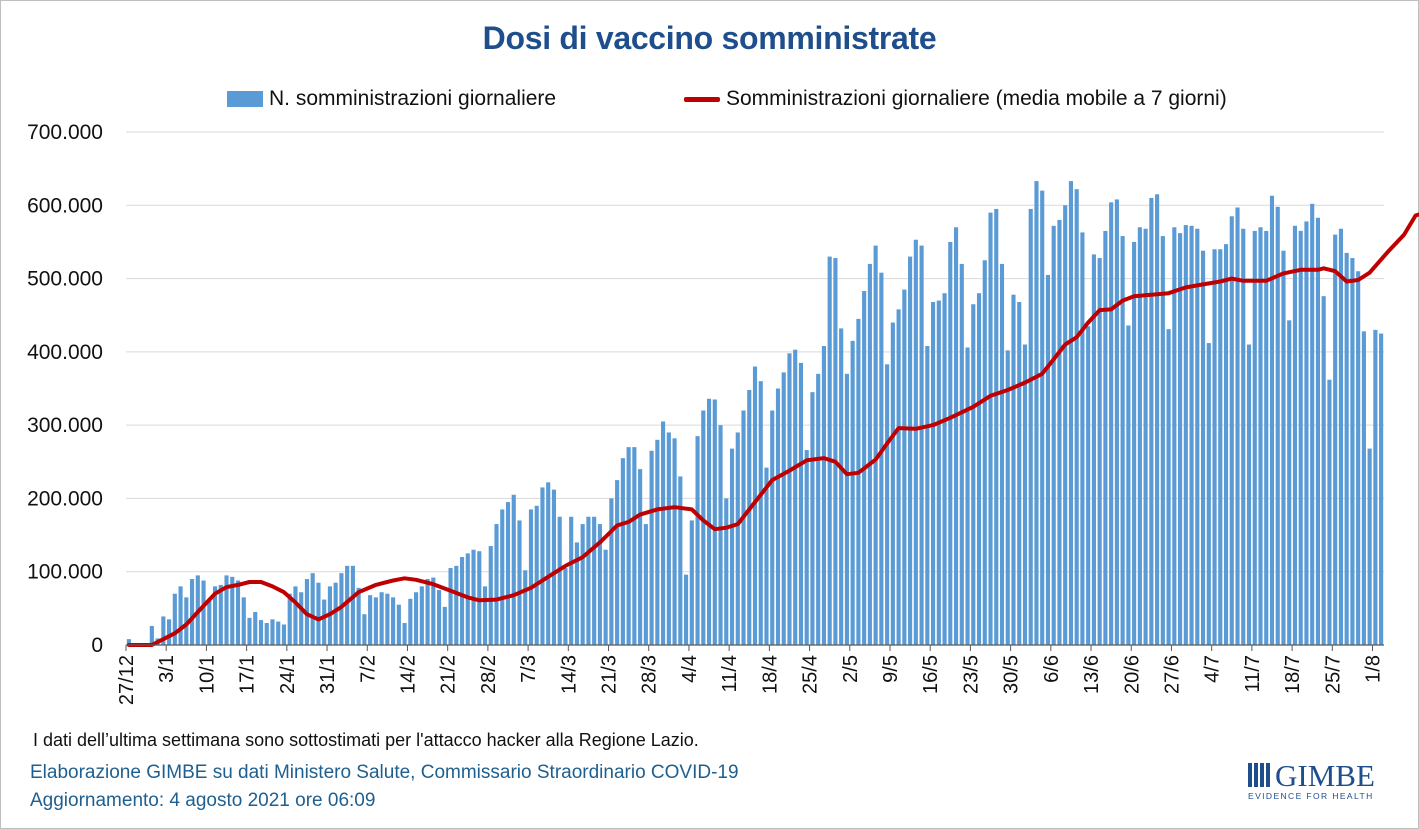  Describe the element at coordinates (65, 352) in the screenshot. I see `y-tick-label: 400.000` at that location.